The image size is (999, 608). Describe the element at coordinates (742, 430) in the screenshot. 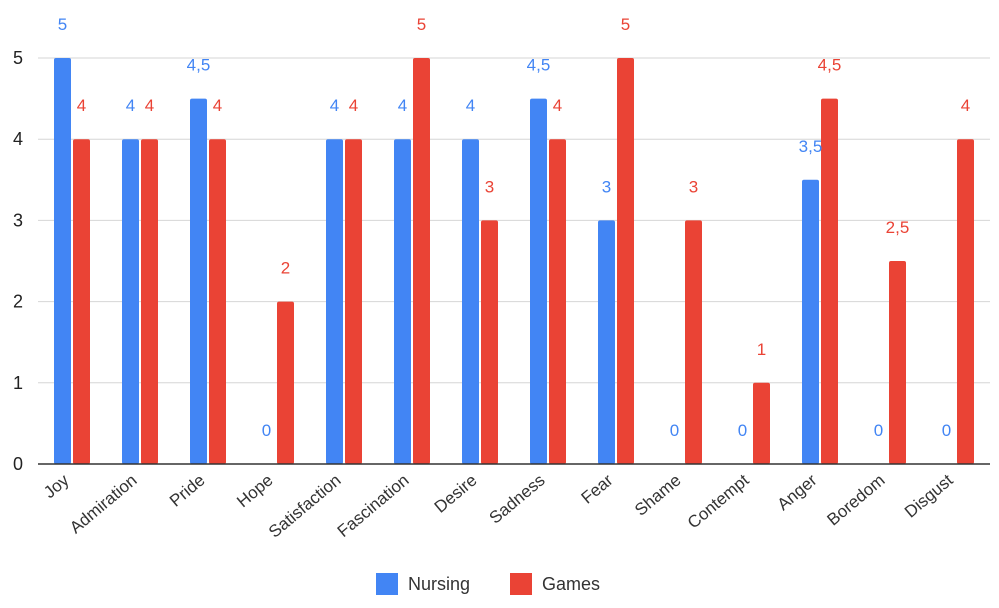

I see `data-label-nursing-contempt: 0` at that location.